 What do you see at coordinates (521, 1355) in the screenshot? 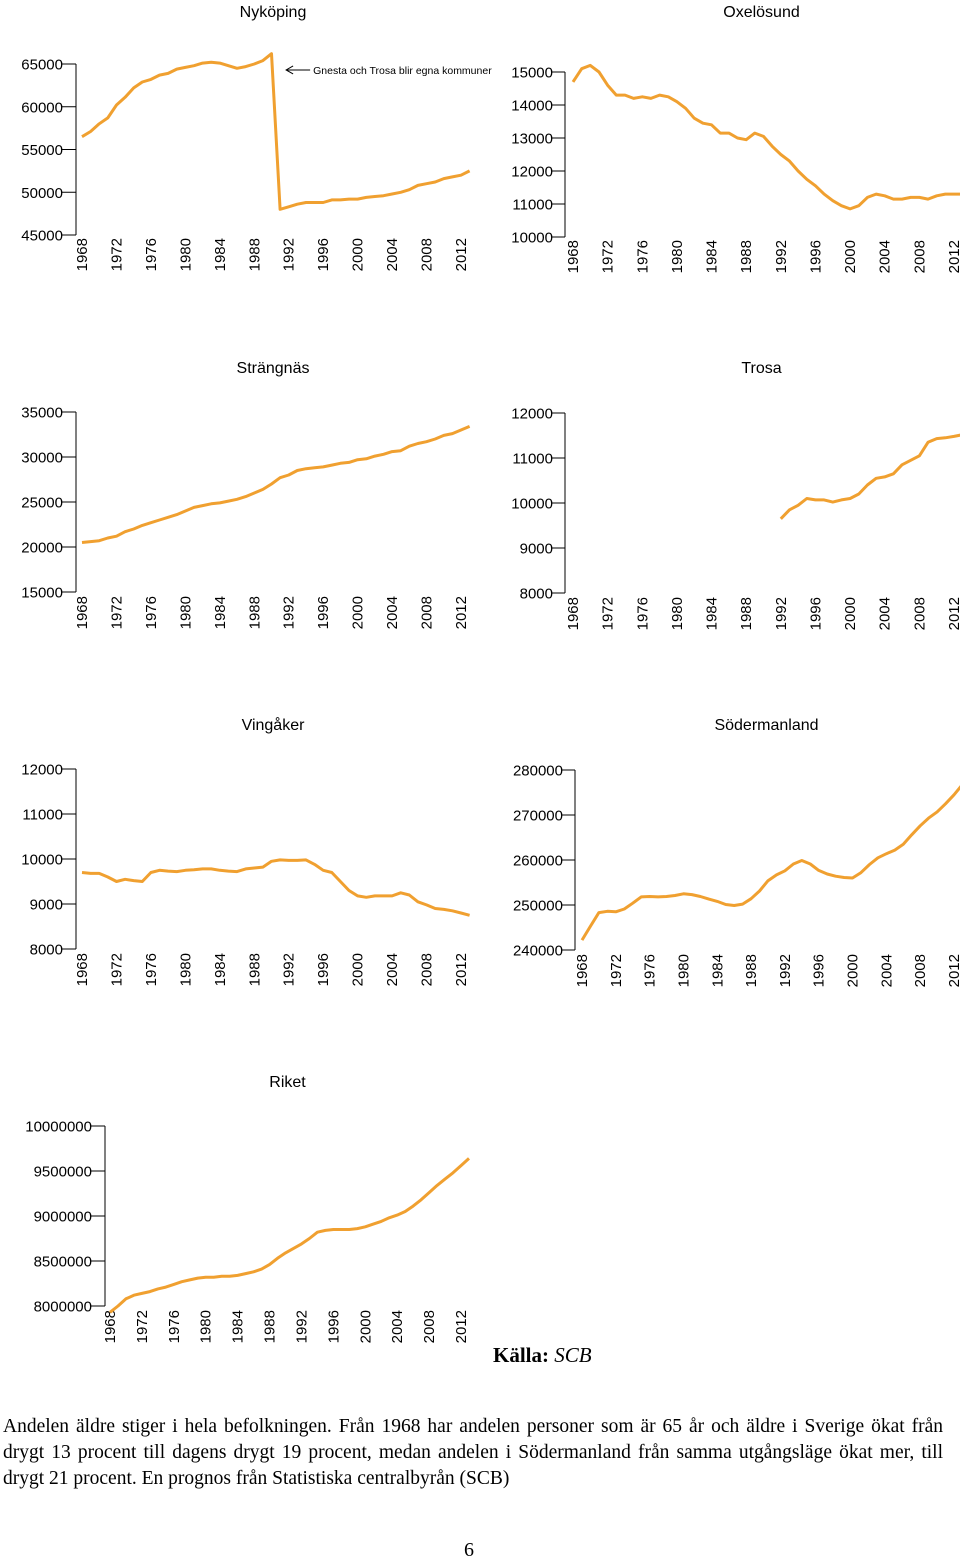
I see `source-label: Källa:` at bounding box center [521, 1355].